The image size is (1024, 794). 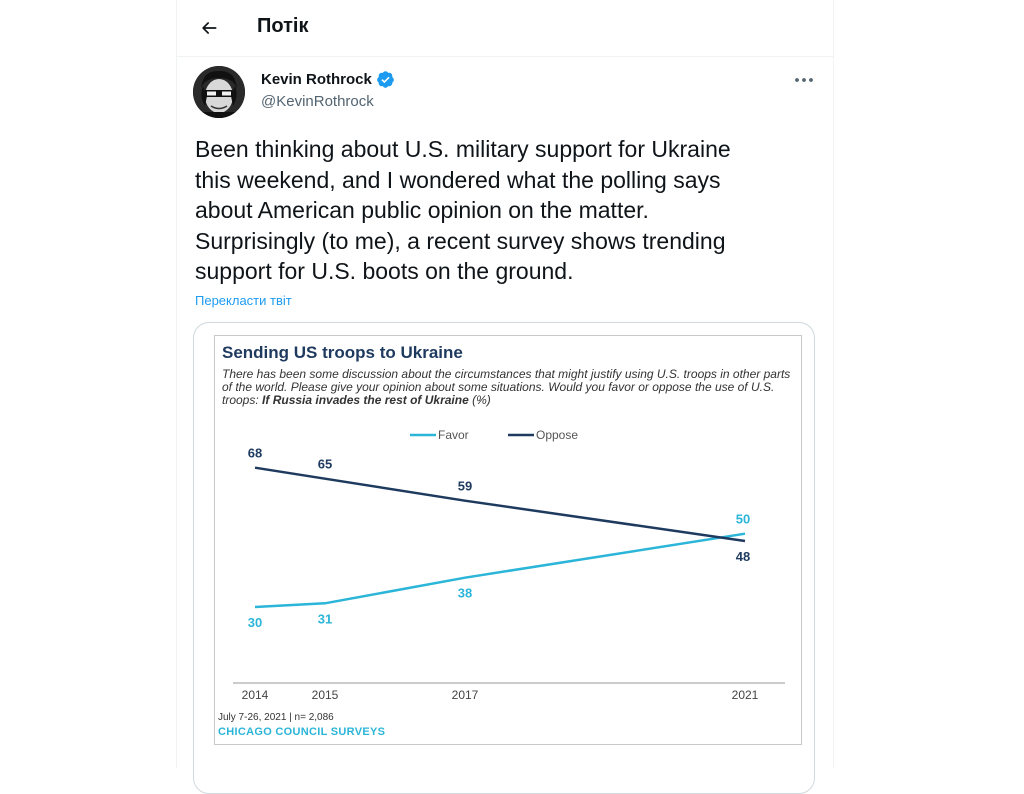 What do you see at coordinates (276, 717) in the screenshot?
I see `chart-footnote: July 7-26, 2021 | n= 2,086` at bounding box center [276, 717].